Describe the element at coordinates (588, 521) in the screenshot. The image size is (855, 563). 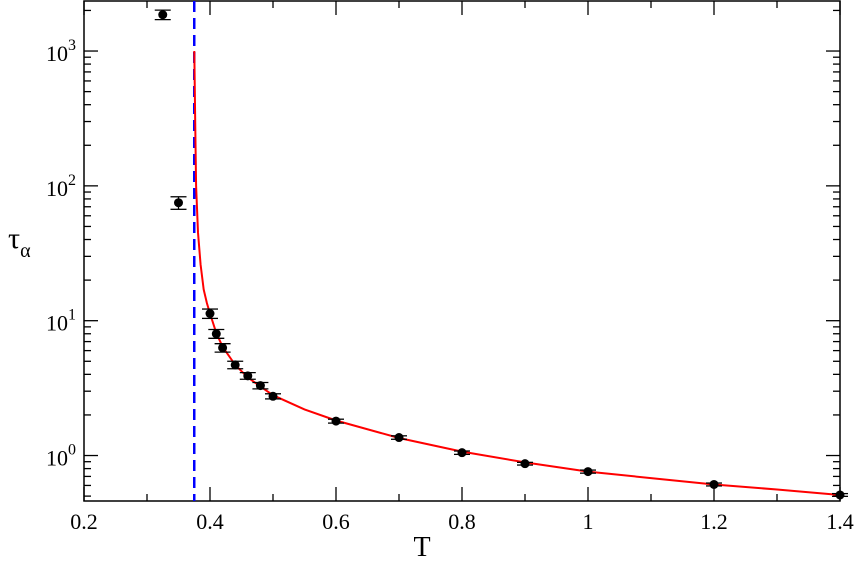
I see `x-tick-label: 1` at that location.